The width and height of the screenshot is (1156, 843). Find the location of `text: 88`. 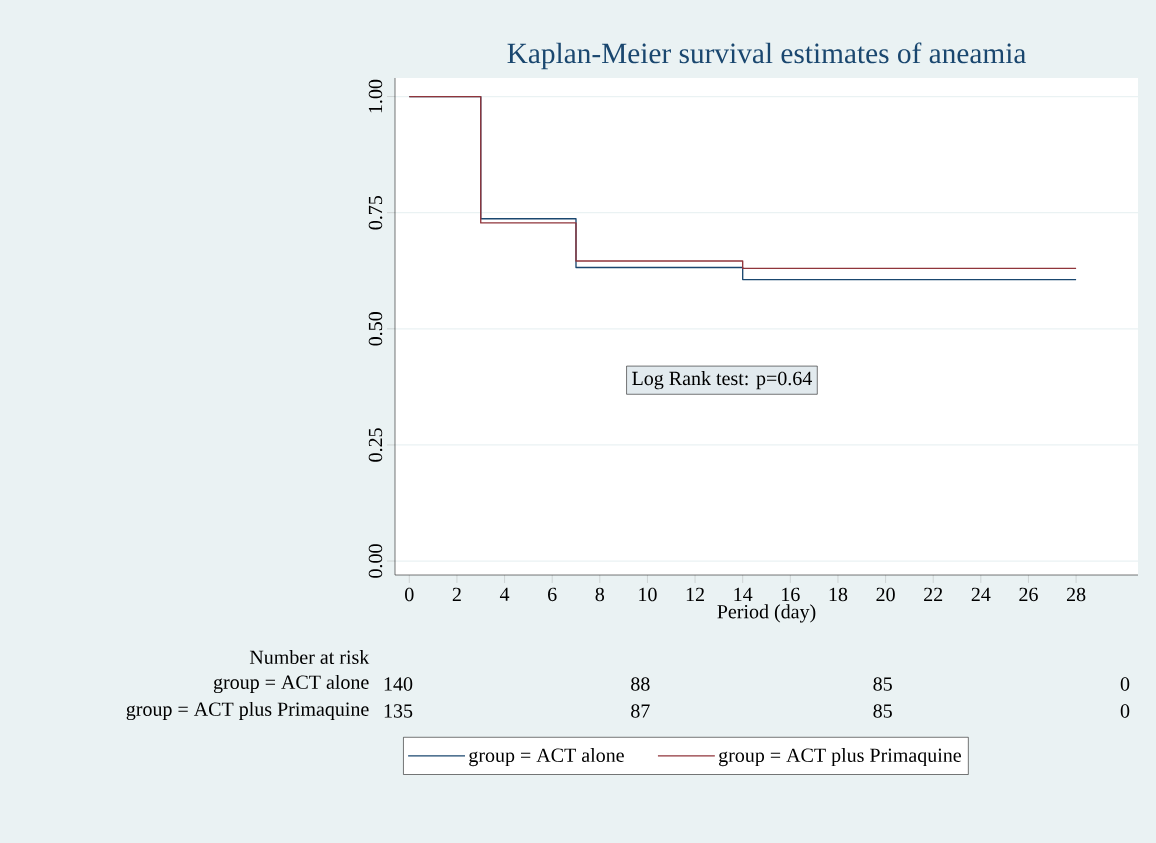

text: 88 is located at coordinates (640, 684).